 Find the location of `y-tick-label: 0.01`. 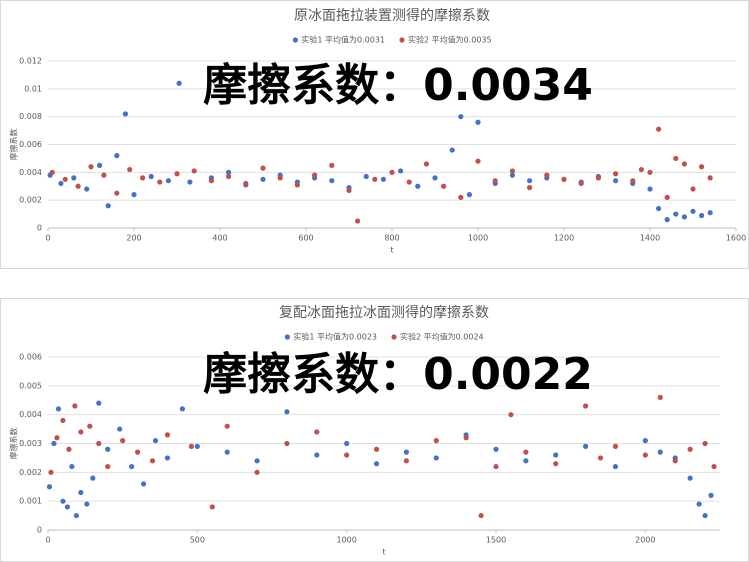

y-tick-label: 0.01 is located at coordinates (33, 88).